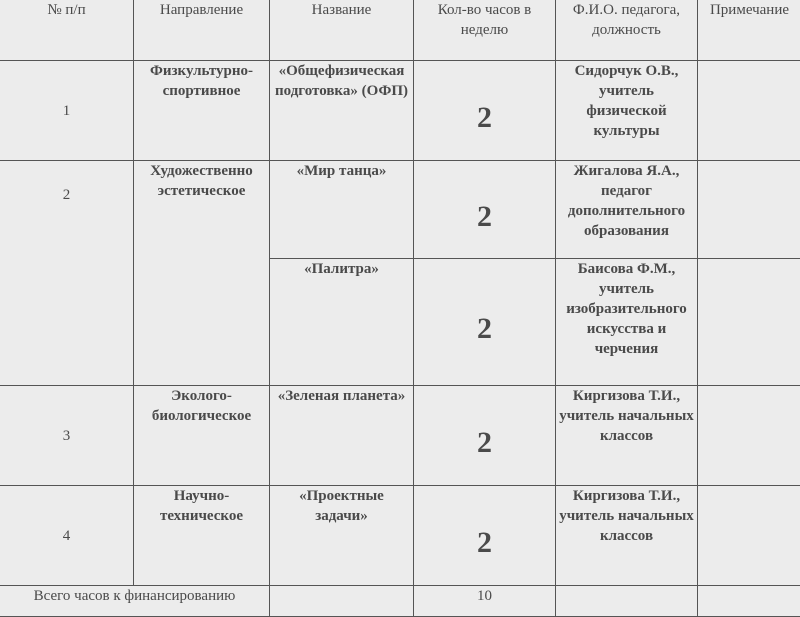  What do you see at coordinates (67, 436) in the screenshot?
I see `row-number: 3` at bounding box center [67, 436].